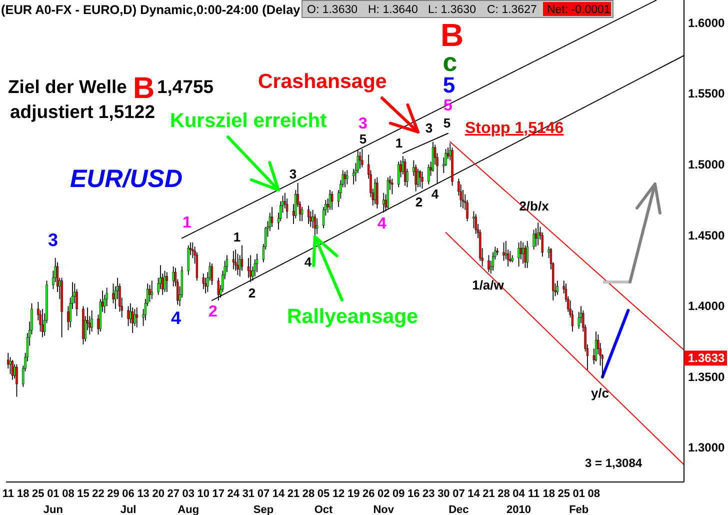 Image resolution: width=728 pixels, height=515 pixels. Describe the element at coordinates (53, 501) in the screenshot. I see `x-tick-label: 01 Jun` at that location.